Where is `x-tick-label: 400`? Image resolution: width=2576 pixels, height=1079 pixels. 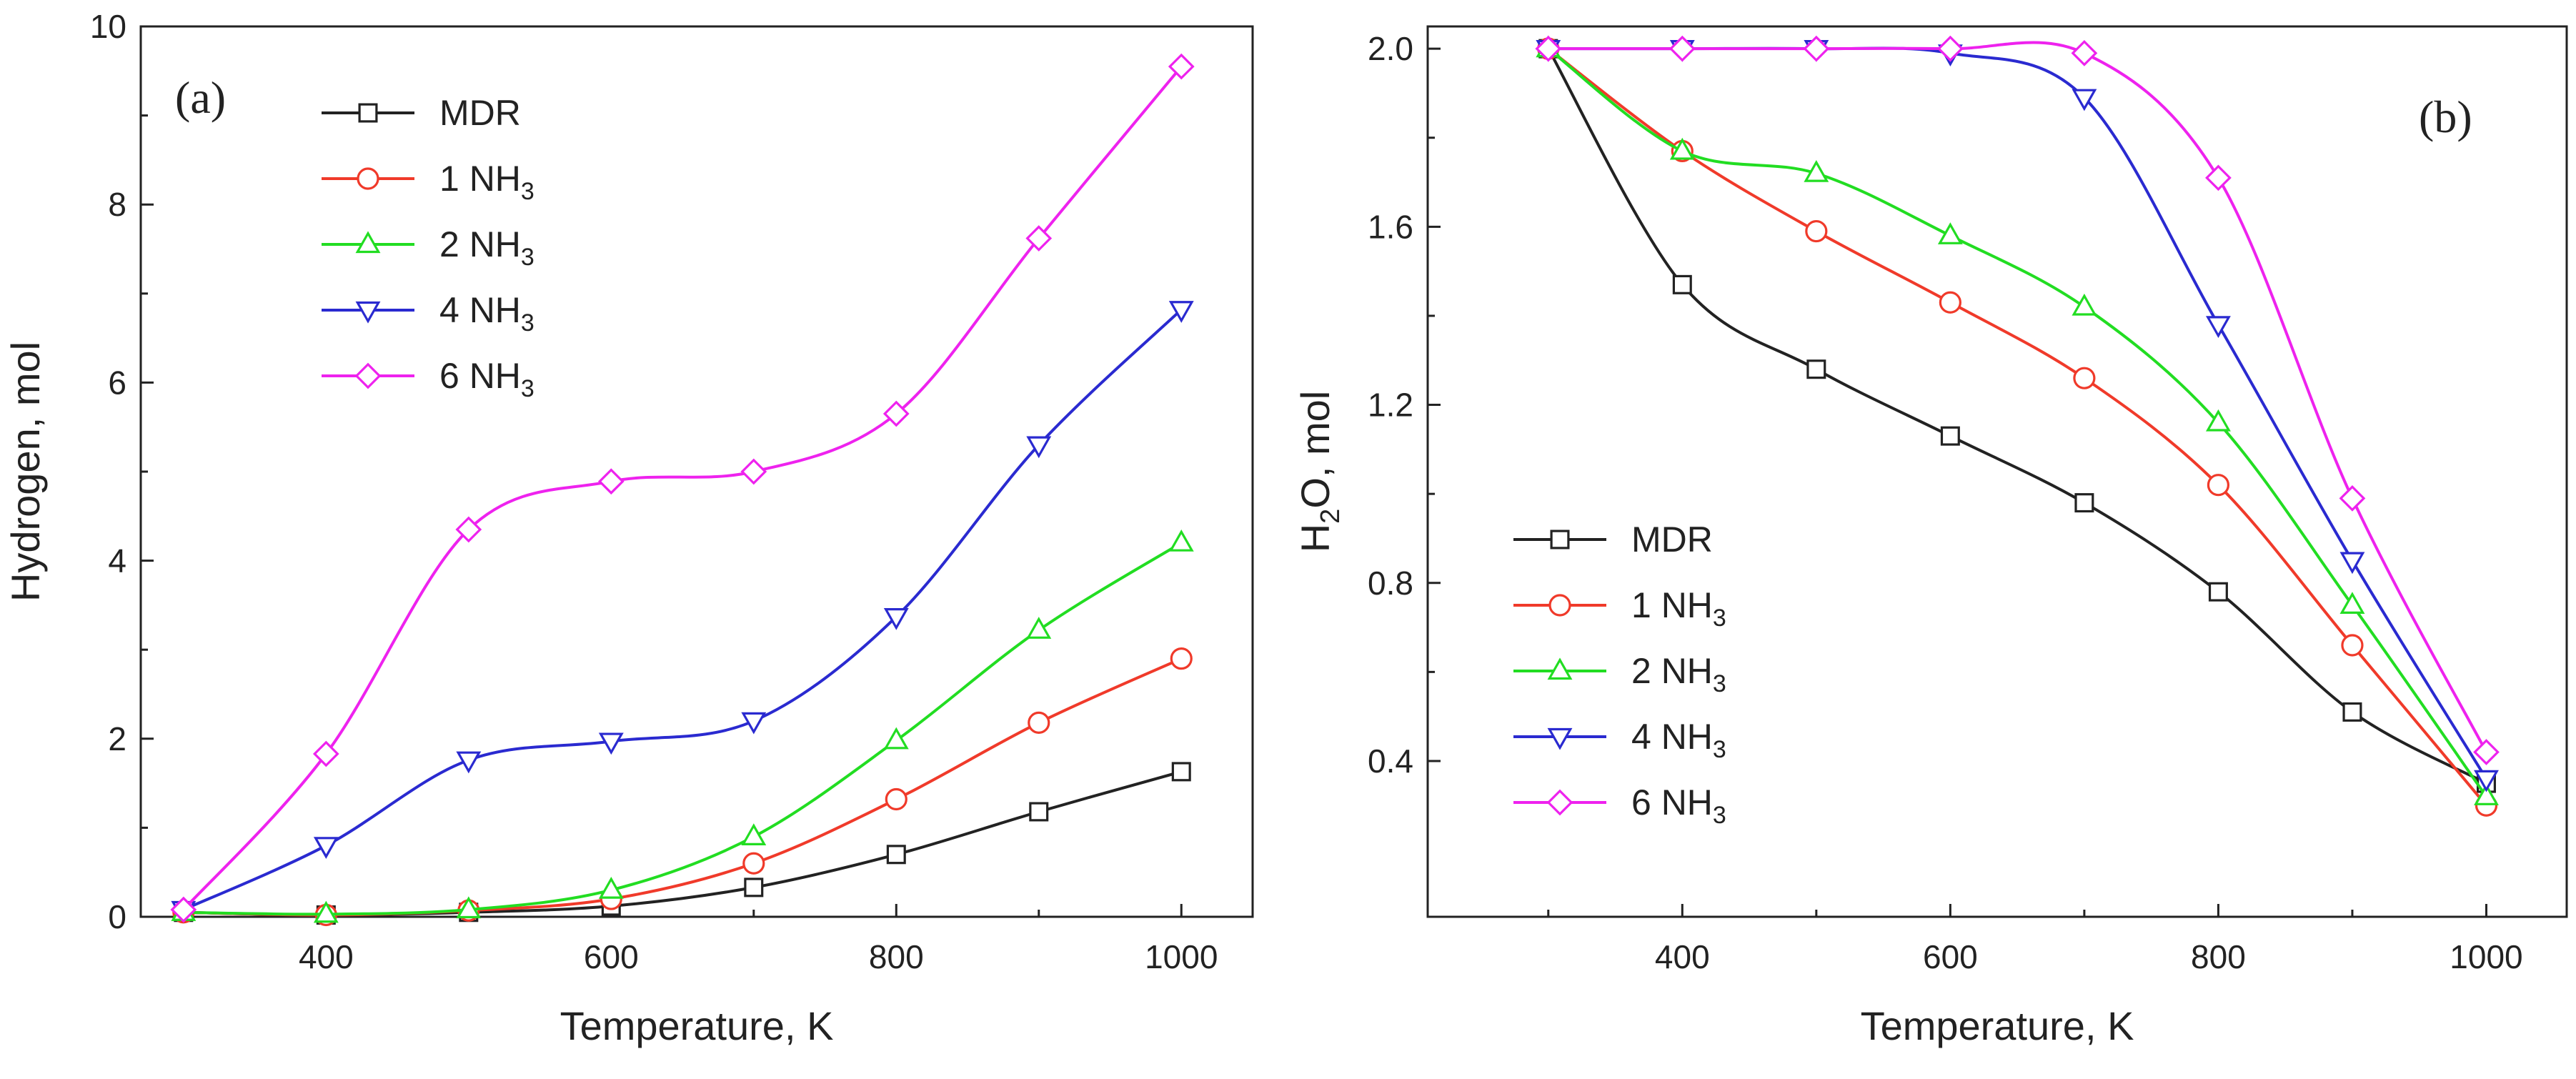 x-tick-label: 400 is located at coordinates (1682, 956).